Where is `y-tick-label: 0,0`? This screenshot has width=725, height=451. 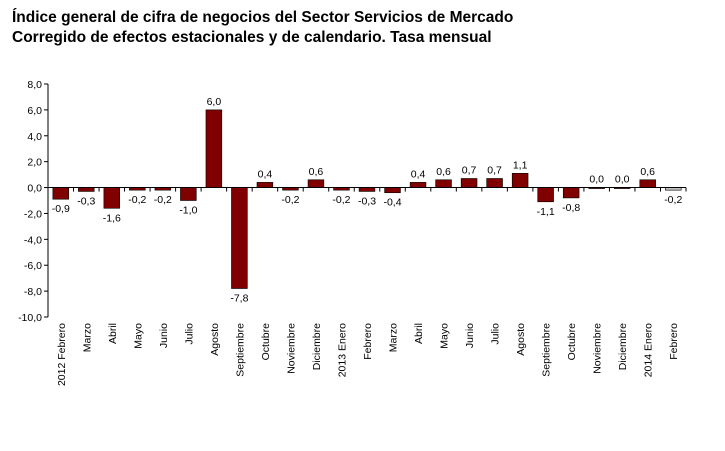 y-tick-label: 0,0 is located at coordinates (34, 189).